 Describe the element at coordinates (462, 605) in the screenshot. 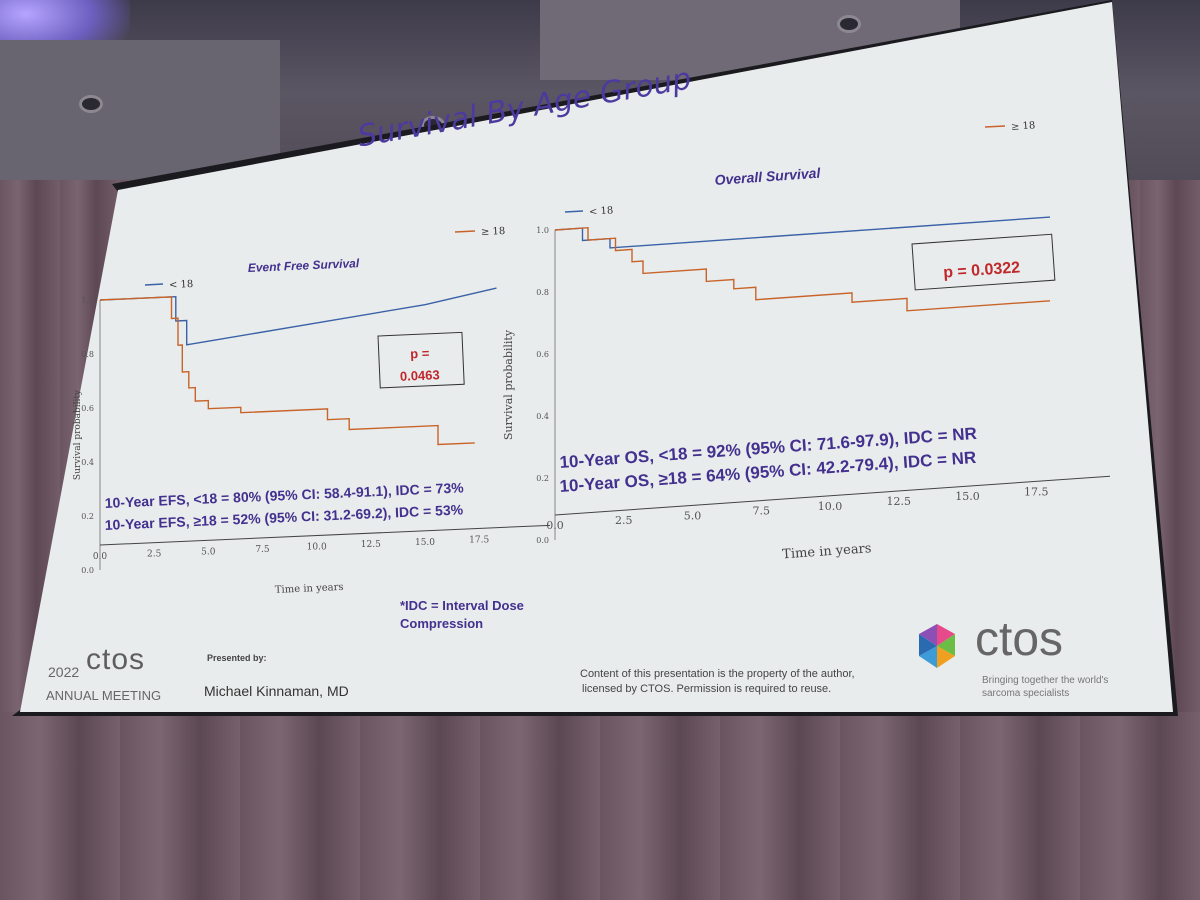

I see `footnote-line-1: *IDC = Interval Dose` at that location.